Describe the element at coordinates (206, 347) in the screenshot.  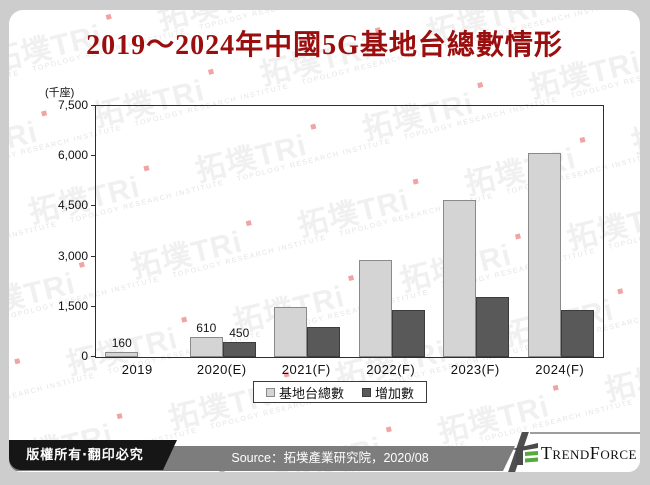
I see `bar-2020(E)-基地台總數` at that location.